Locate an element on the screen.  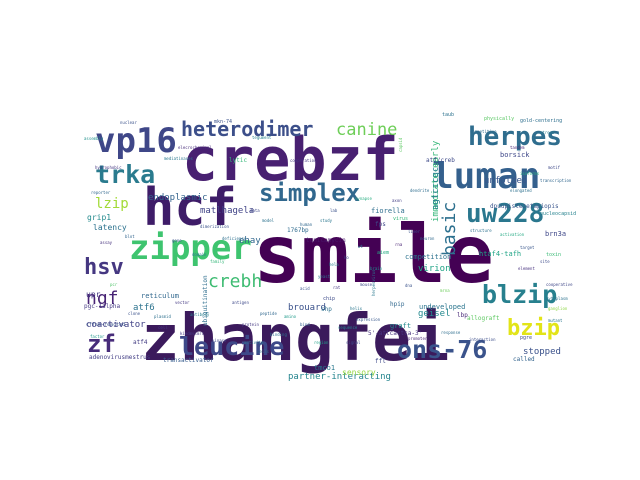
word-22: crebh is located at coordinates (235, 281).